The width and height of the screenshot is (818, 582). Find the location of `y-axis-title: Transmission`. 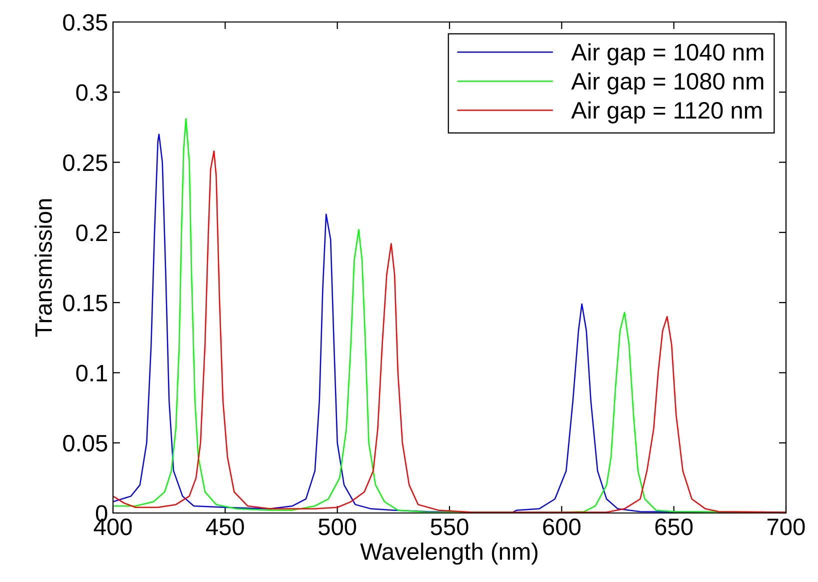

y-axis-title: Transmission is located at coordinates (43, 268).